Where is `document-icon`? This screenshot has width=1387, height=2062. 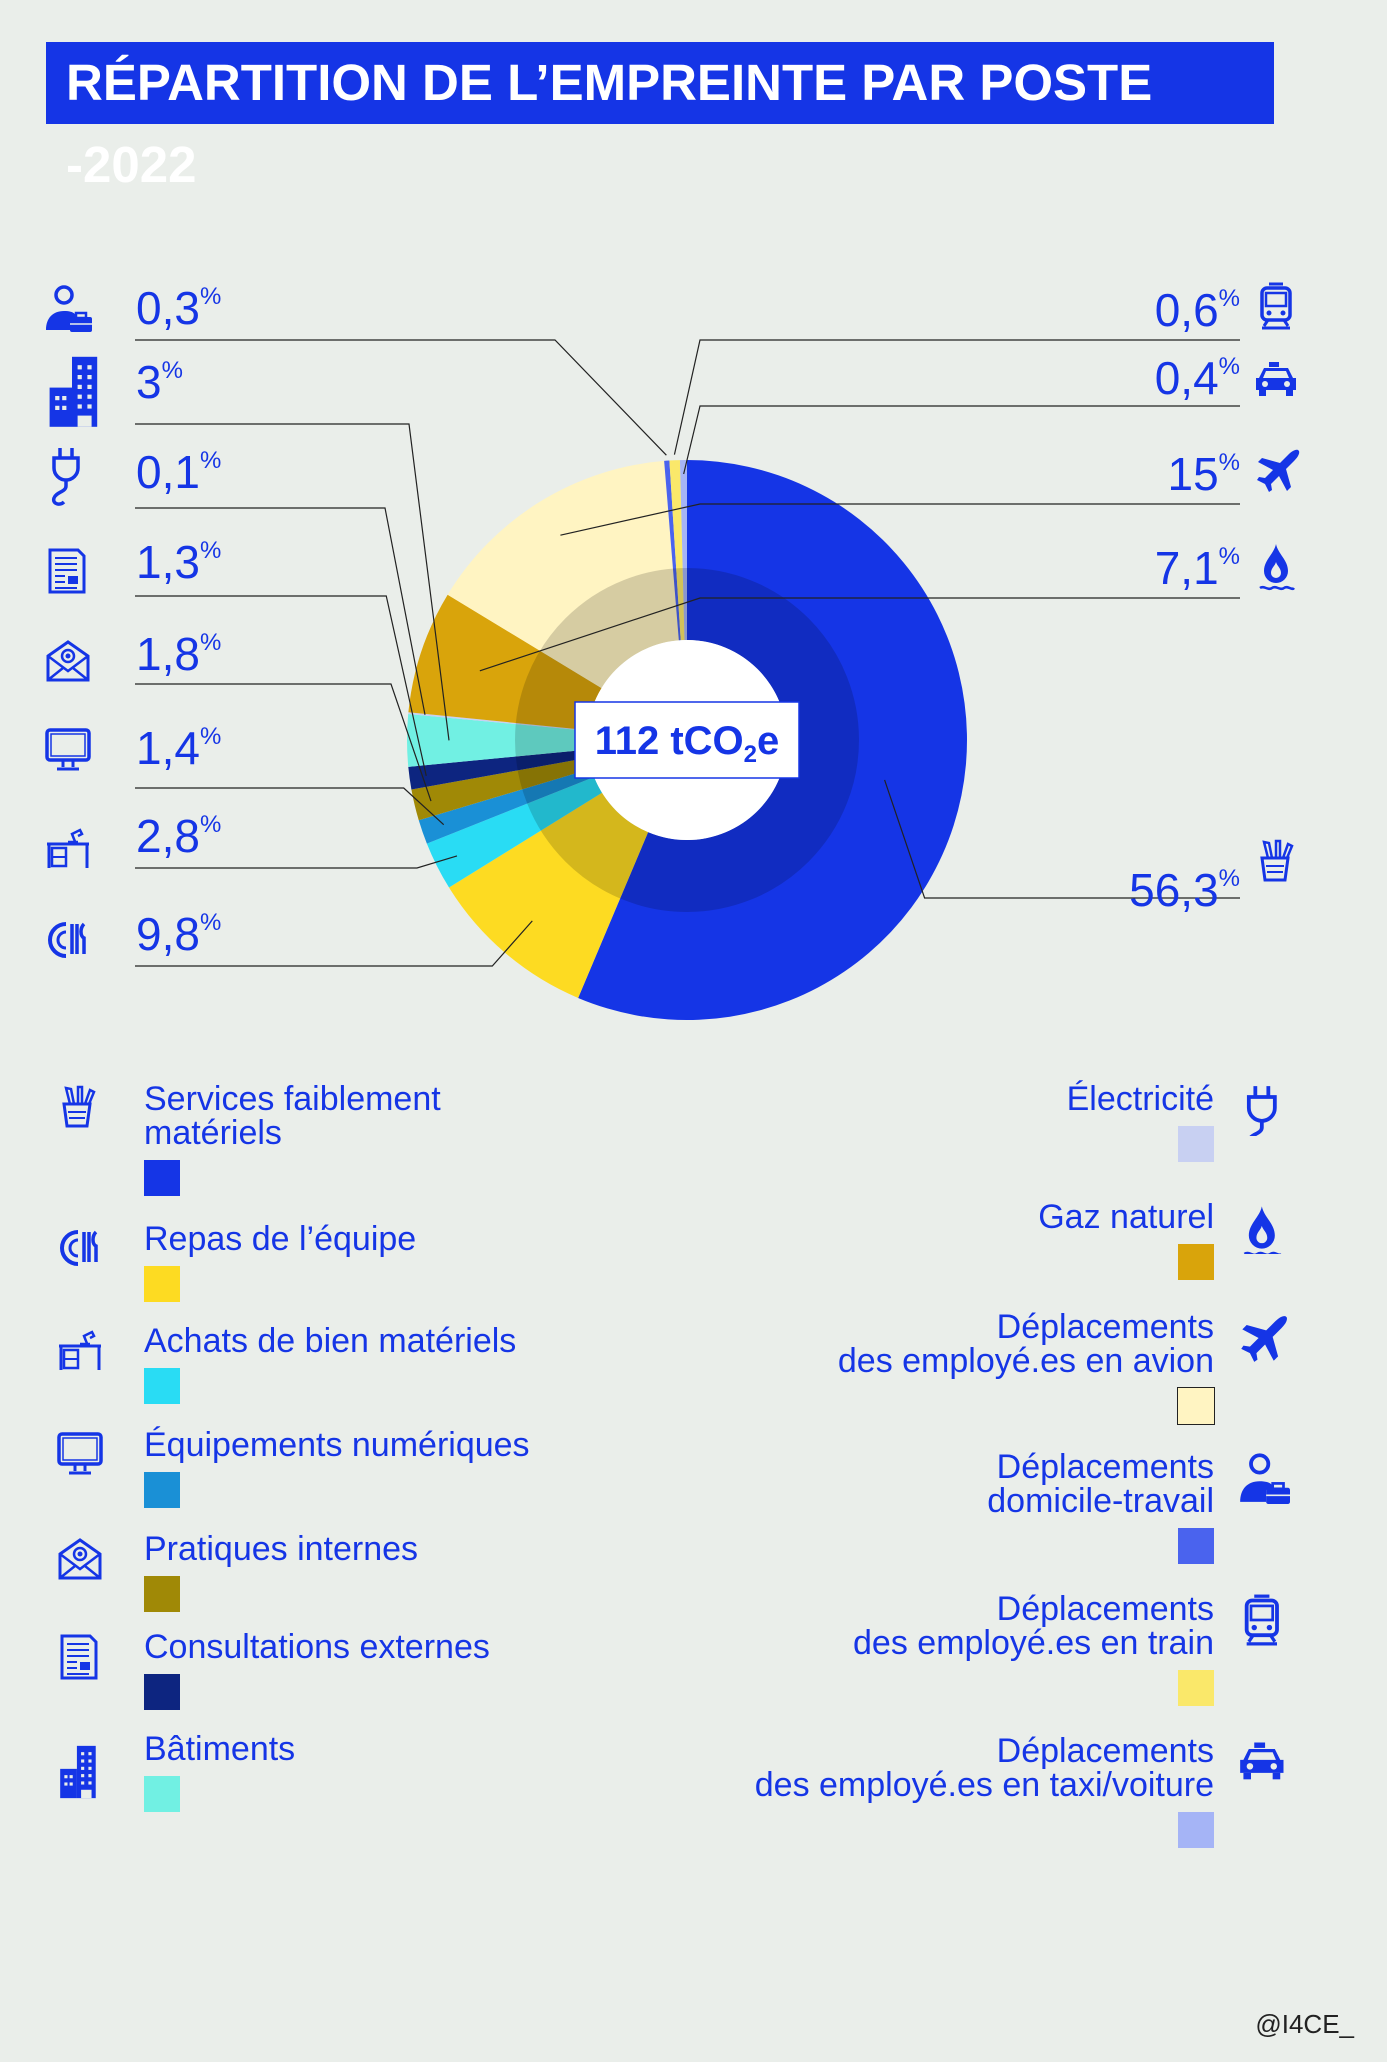
document-icon is located at coordinates (79, 1657).